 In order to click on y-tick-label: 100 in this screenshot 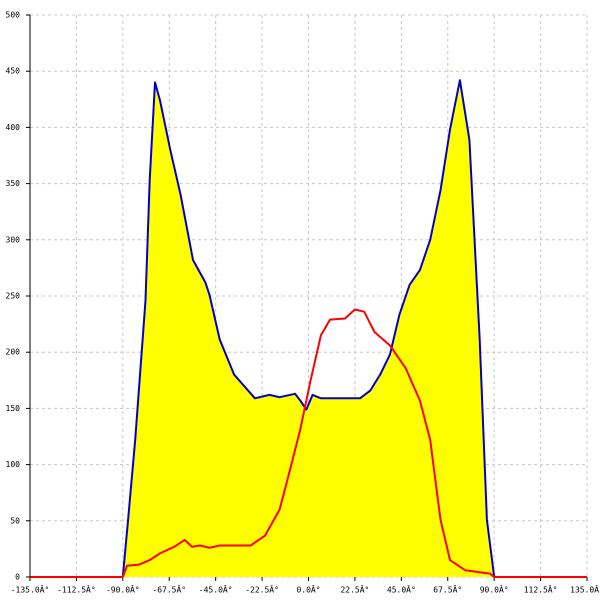, I will do `click(13, 464)`.